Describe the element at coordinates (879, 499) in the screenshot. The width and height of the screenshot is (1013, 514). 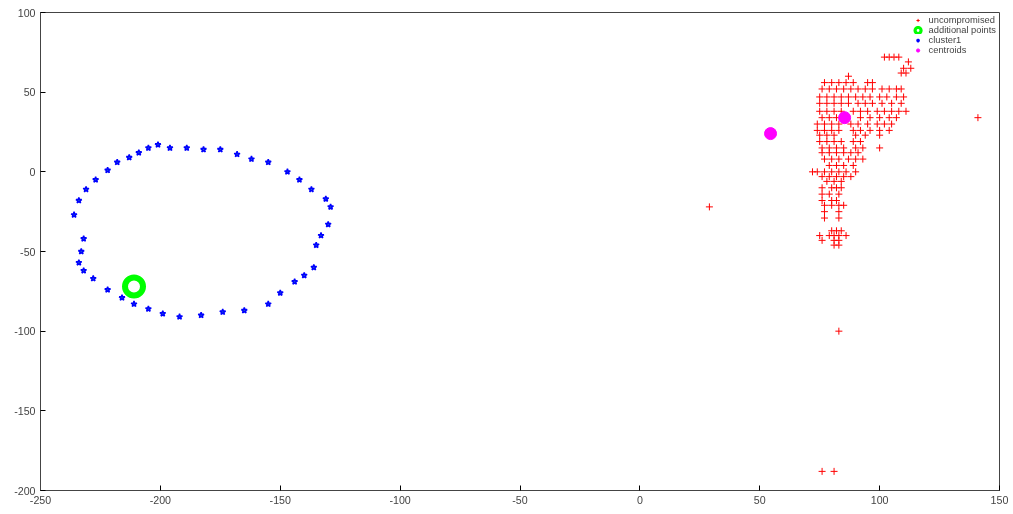
I see `x-tick-label: 100` at that location.